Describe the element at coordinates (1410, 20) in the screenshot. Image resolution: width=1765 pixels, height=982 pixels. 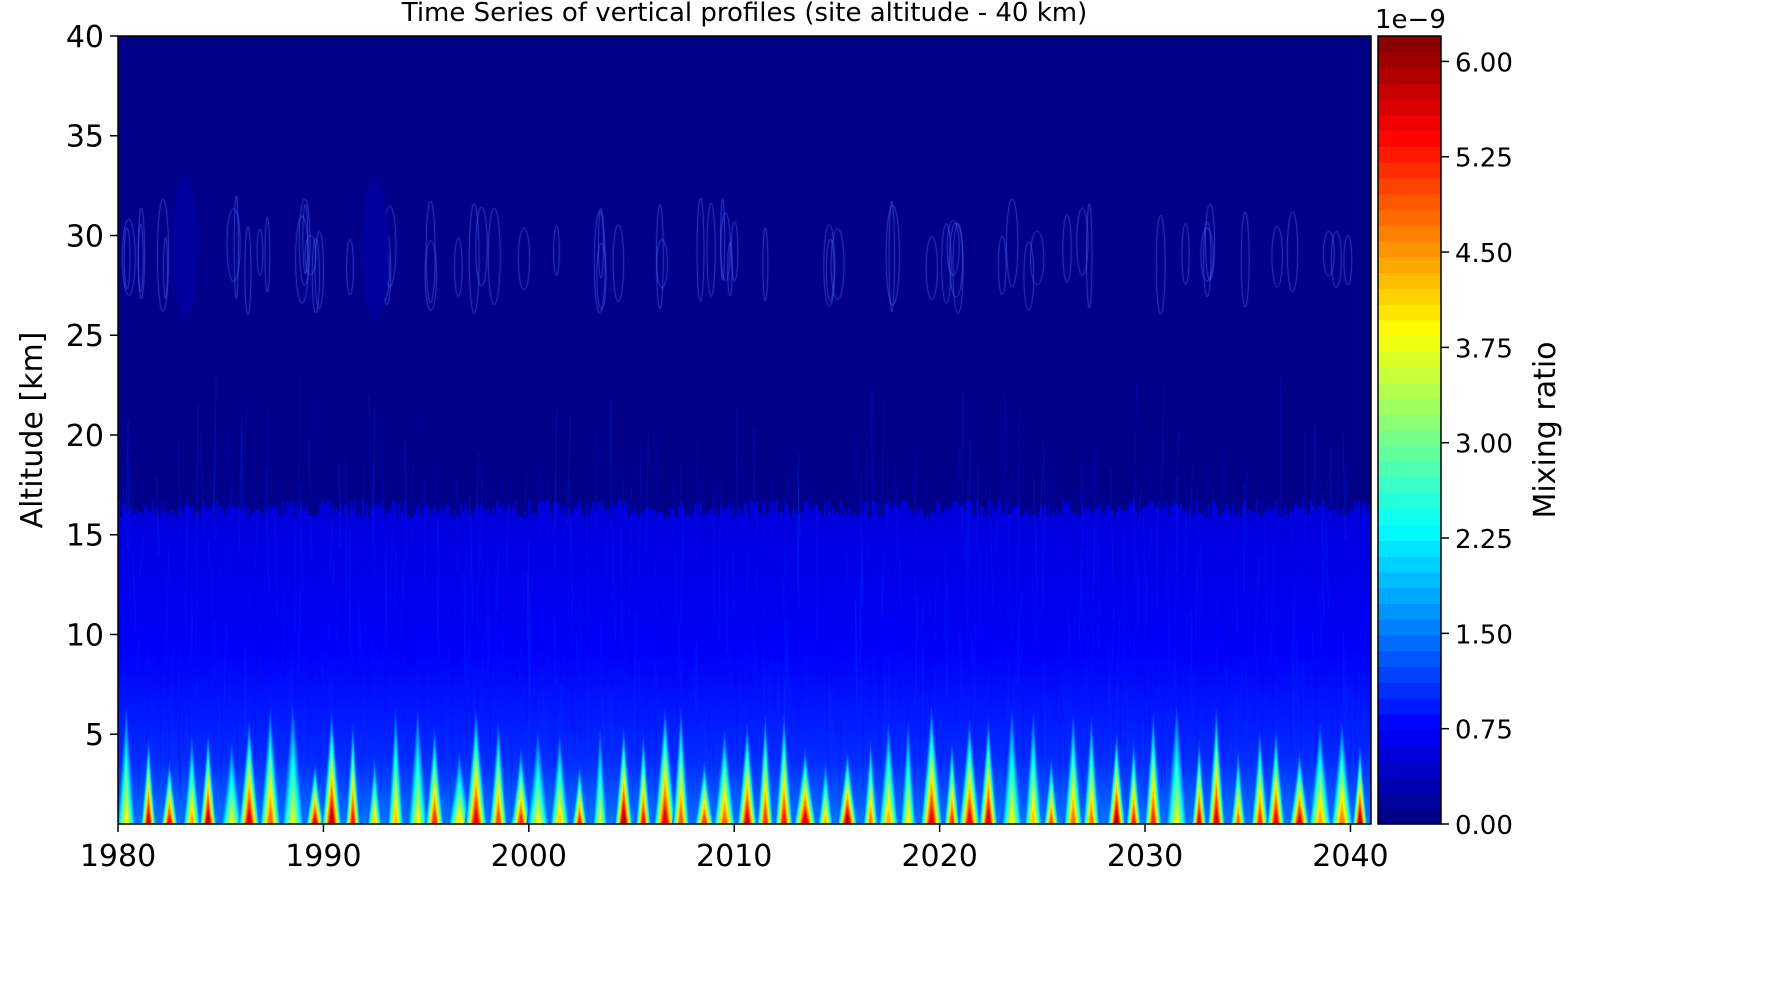
I see `colorbar-offset-text: 1e−9` at that location.